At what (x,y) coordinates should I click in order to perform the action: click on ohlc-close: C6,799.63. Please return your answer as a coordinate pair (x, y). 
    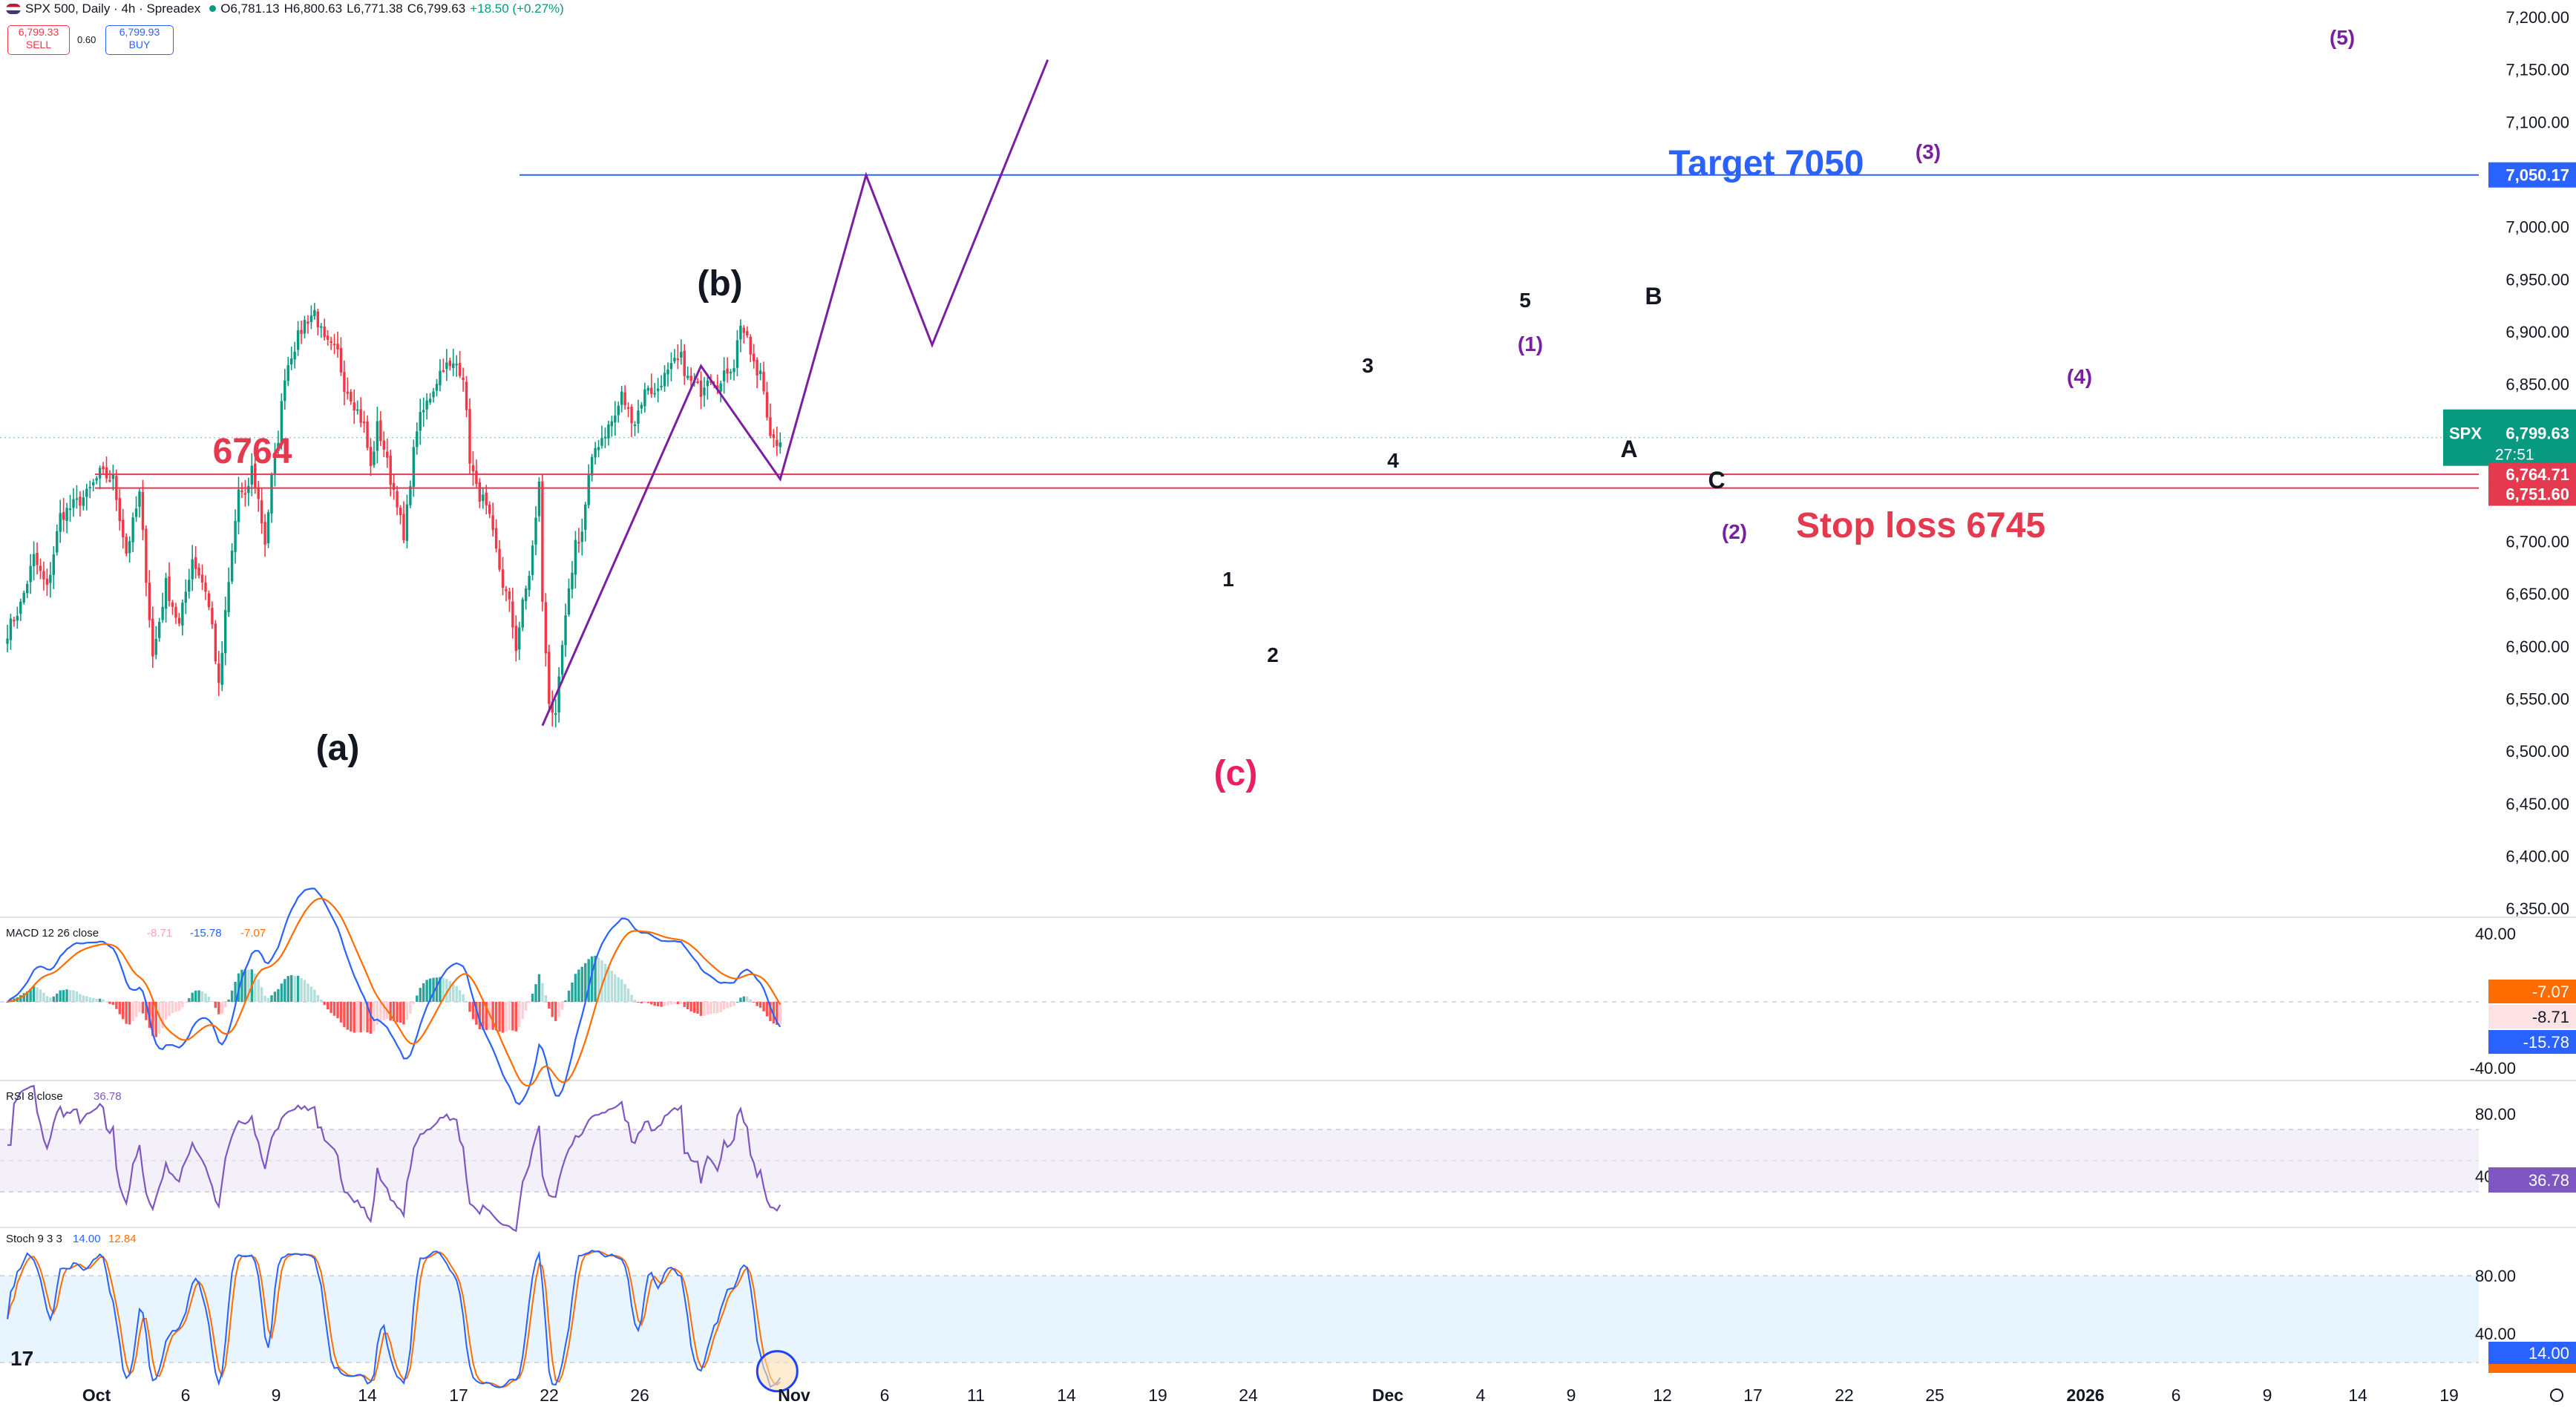
    Looking at the image, I should click on (437, 8).